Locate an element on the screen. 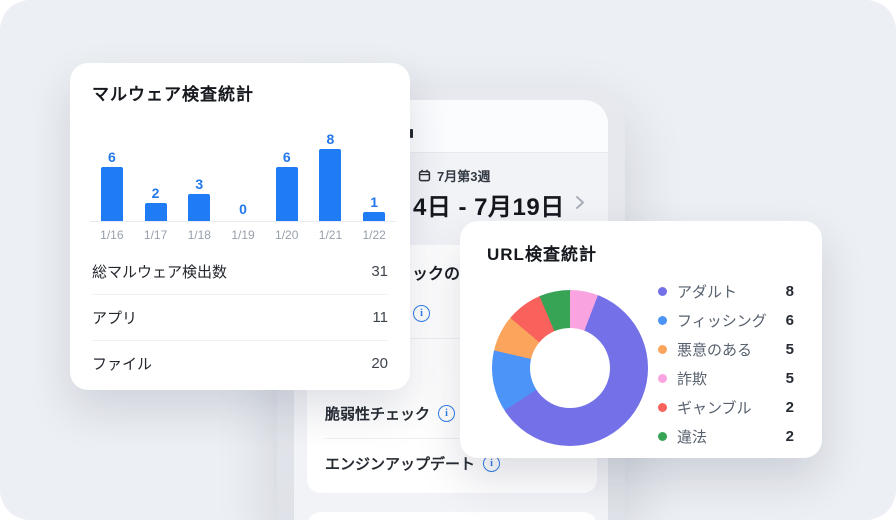  x-tick-label: 1/19 is located at coordinates (243, 235).